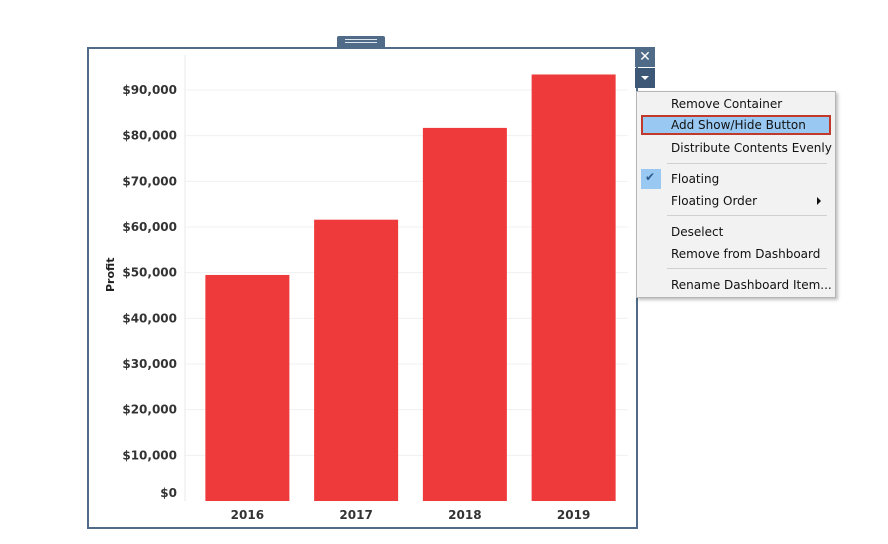 This screenshot has width=888, height=544. I want to click on menu-item-label: Remove Container, so click(727, 104).